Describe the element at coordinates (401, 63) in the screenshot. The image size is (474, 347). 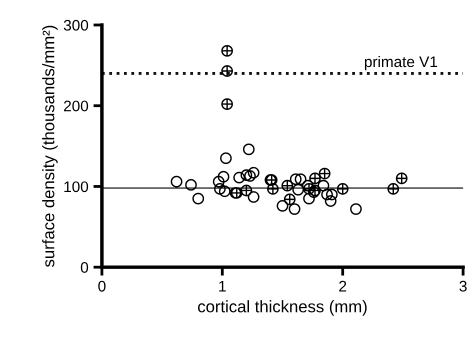
I see `ref-line-label: primate V1` at that location.